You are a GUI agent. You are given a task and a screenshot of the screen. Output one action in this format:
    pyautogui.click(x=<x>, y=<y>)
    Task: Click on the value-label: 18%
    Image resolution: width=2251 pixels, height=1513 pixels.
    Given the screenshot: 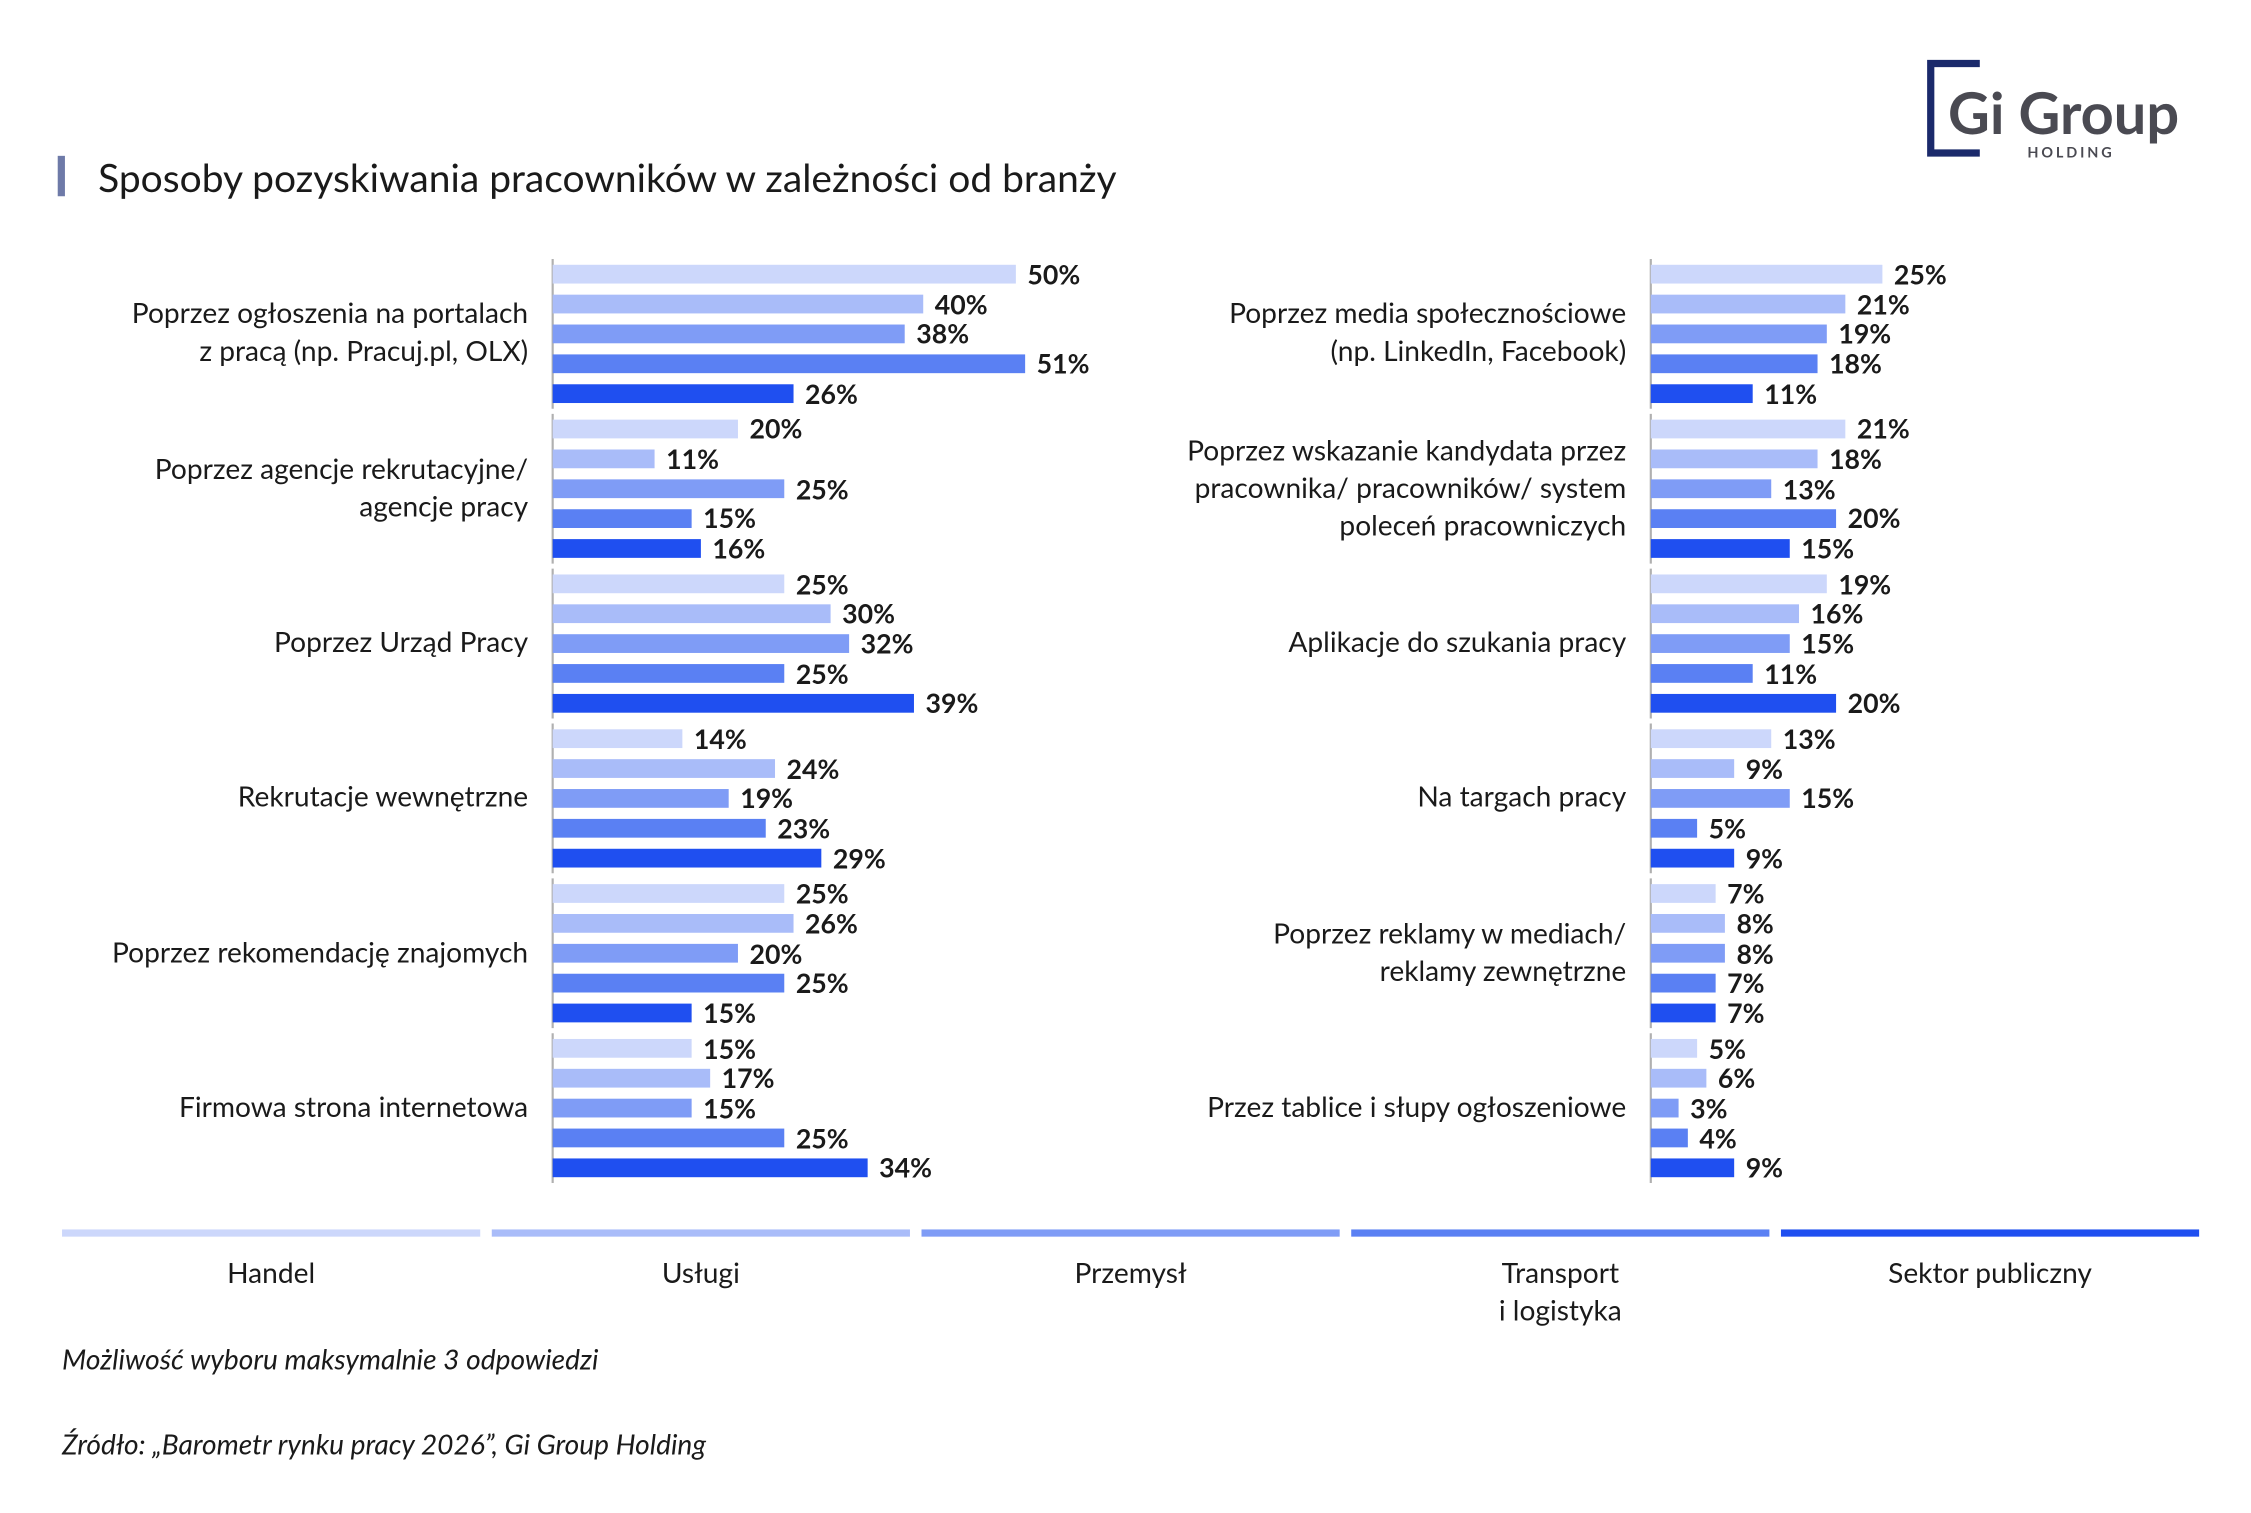 What is the action you would take?
    pyautogui.click(x=1855, y=459)
    